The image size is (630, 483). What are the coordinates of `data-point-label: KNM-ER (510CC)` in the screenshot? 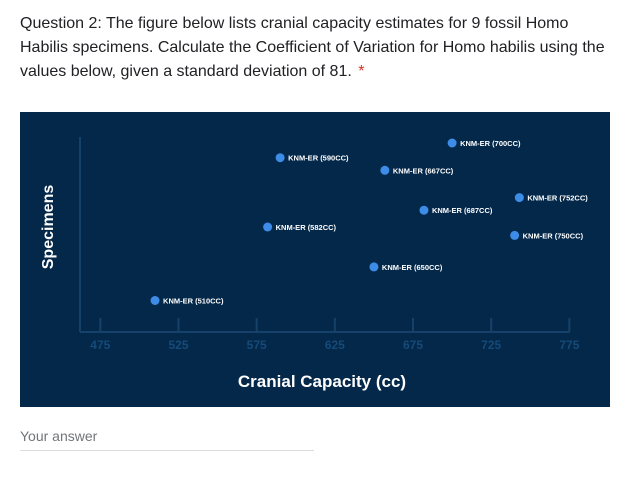 It's located at (193, 301).